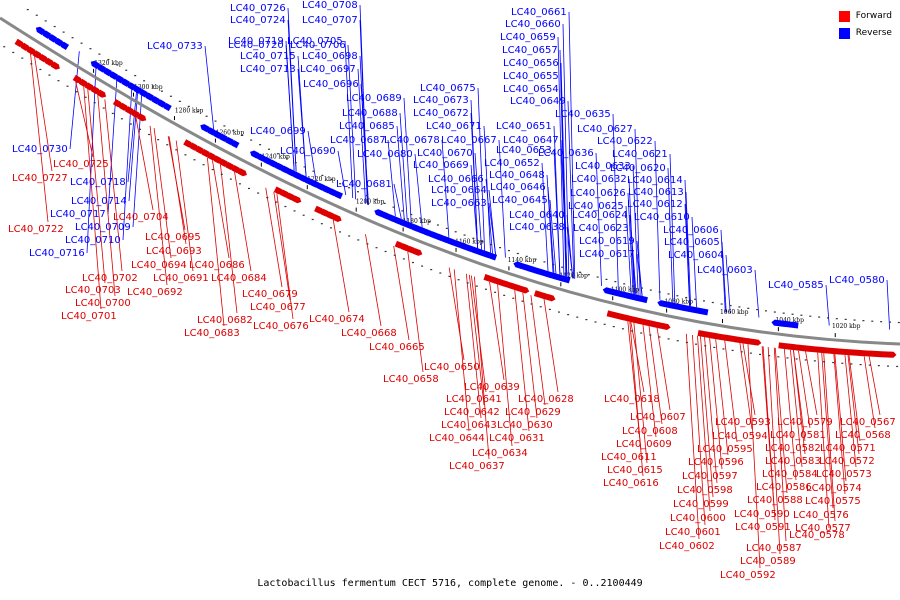 The width and height of the screenshot is (900, 600). What do you see at coordinates (374, 98) in the screenshot?
I see `reverse-label: LC40_0689` at bounding box center [374, 98].